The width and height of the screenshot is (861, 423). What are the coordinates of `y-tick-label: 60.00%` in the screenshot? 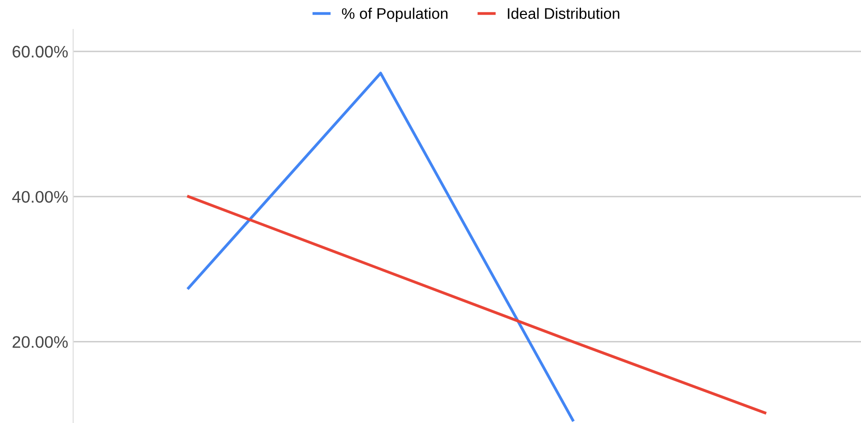 It's located at (40, 52).